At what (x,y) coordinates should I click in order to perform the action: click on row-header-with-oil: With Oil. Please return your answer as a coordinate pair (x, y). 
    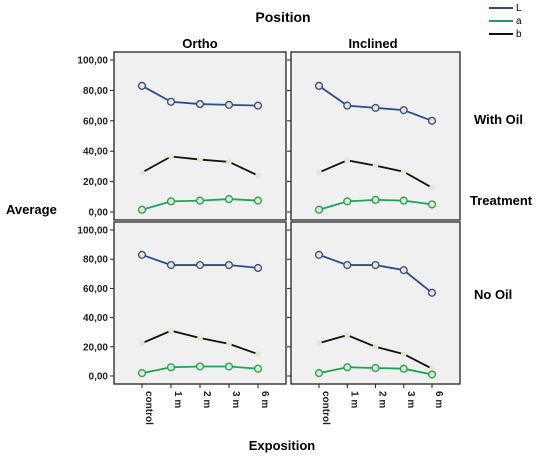
    Looking at the image, I should click on (498, 119).